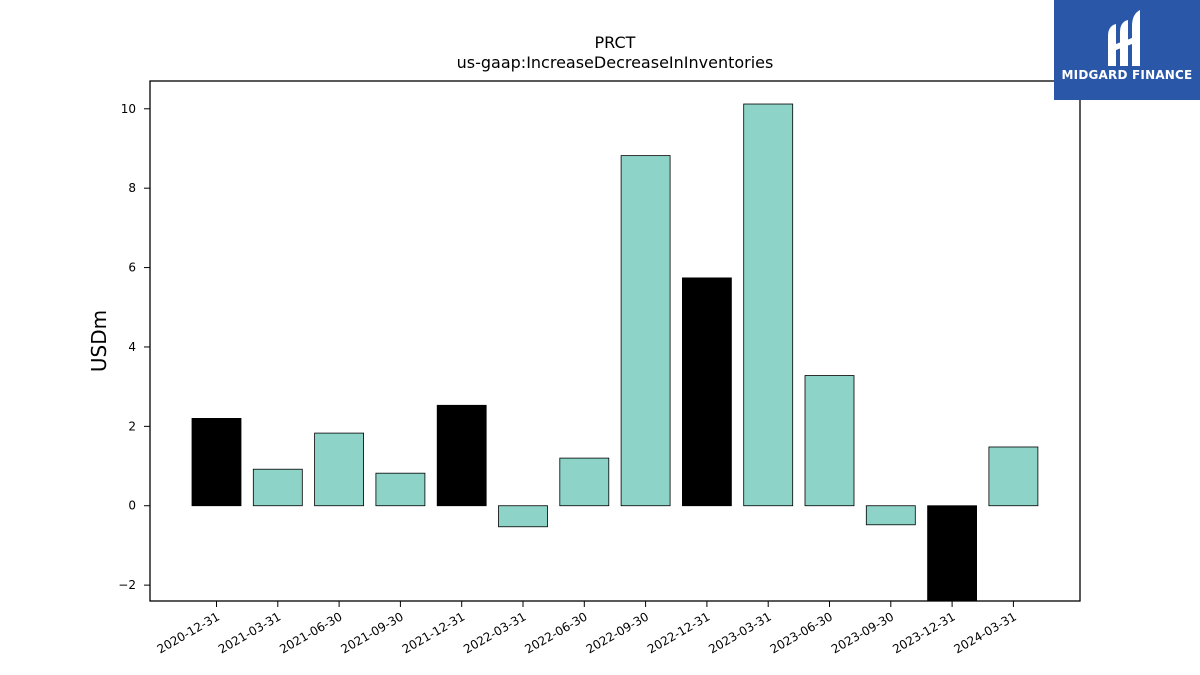  Describe the element at coordinates (678, 632) in the screenshot. I see `x-tick-label: 2022-12-31` at that location.